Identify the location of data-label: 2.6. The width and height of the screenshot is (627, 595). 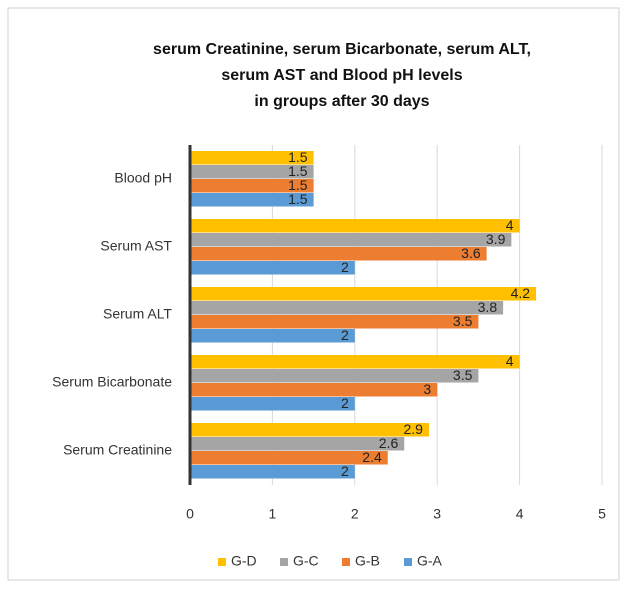
(389, 443).